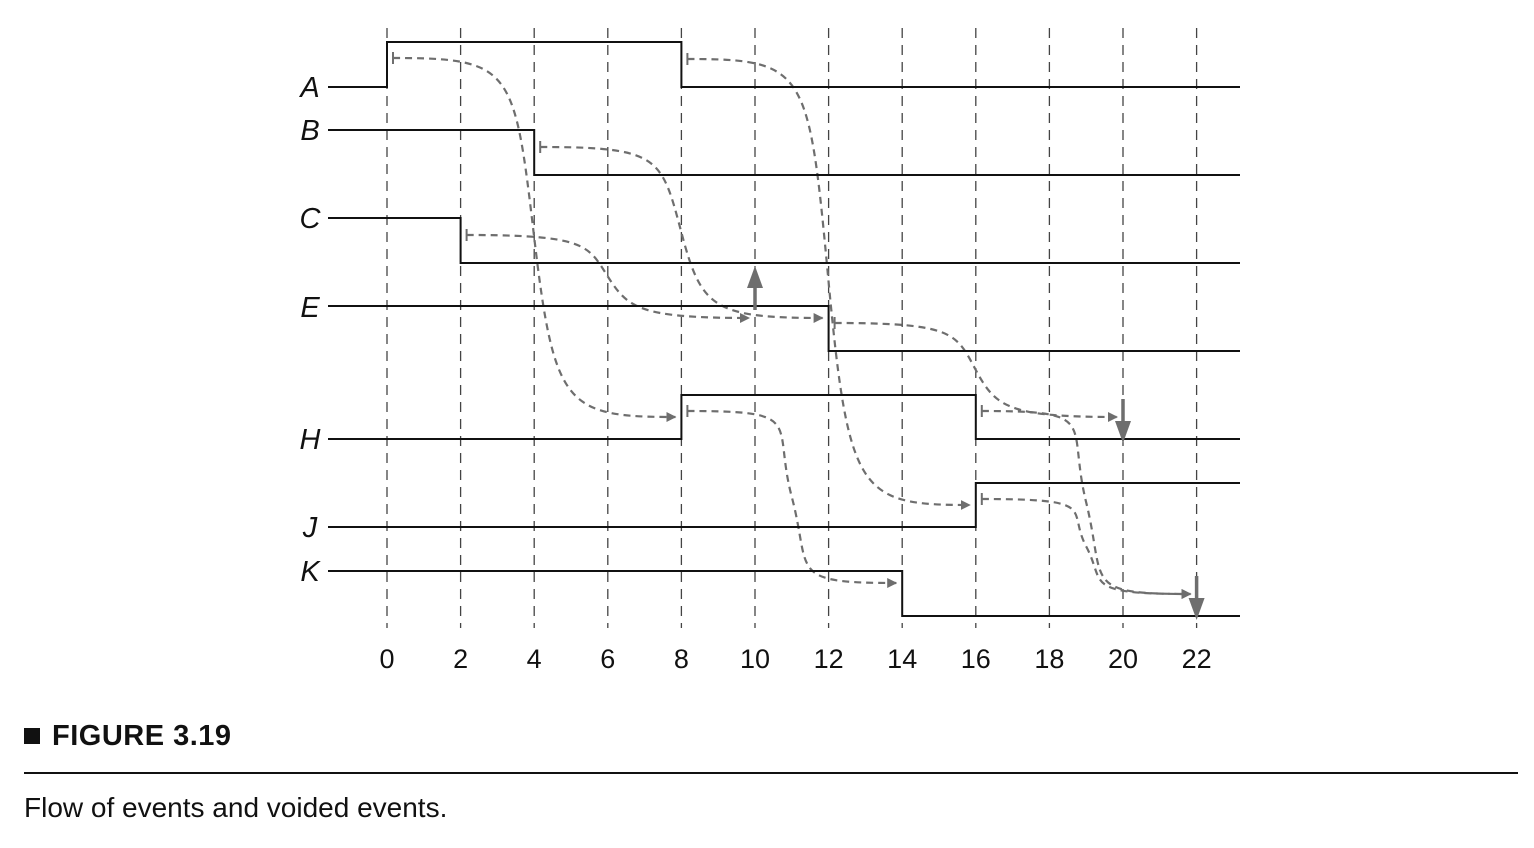  Describe the element at coordinates (771, 773) in the screenshot. I see `caption-divider` at that location.